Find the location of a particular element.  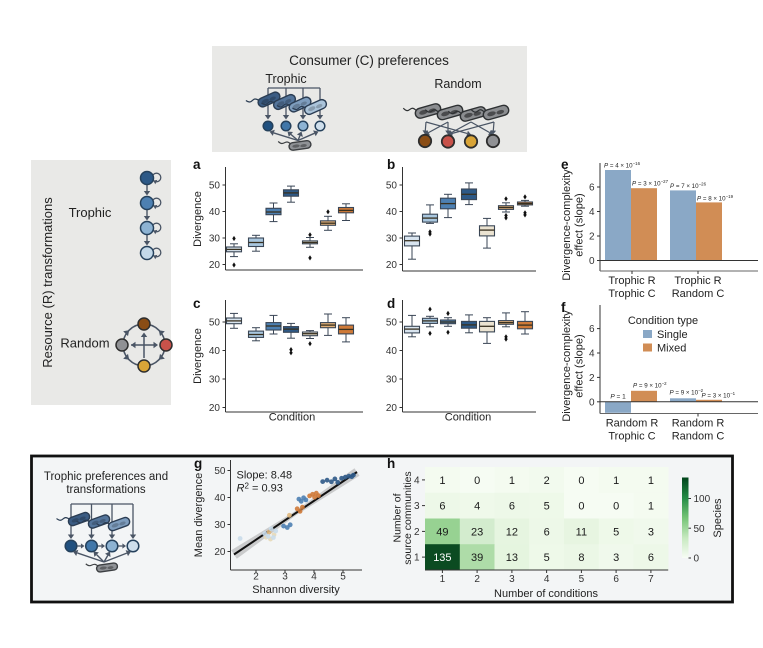

svg-text: Single is located at coordinates (672, 335).